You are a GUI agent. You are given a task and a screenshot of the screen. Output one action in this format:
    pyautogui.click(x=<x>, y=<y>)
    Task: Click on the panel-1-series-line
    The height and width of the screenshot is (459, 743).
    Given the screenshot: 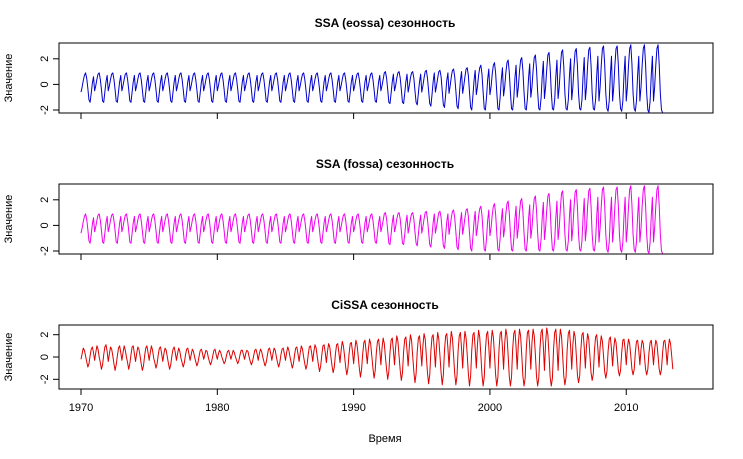 What is the action you would take?
    pyautogui.click(x=372, y=79)
    